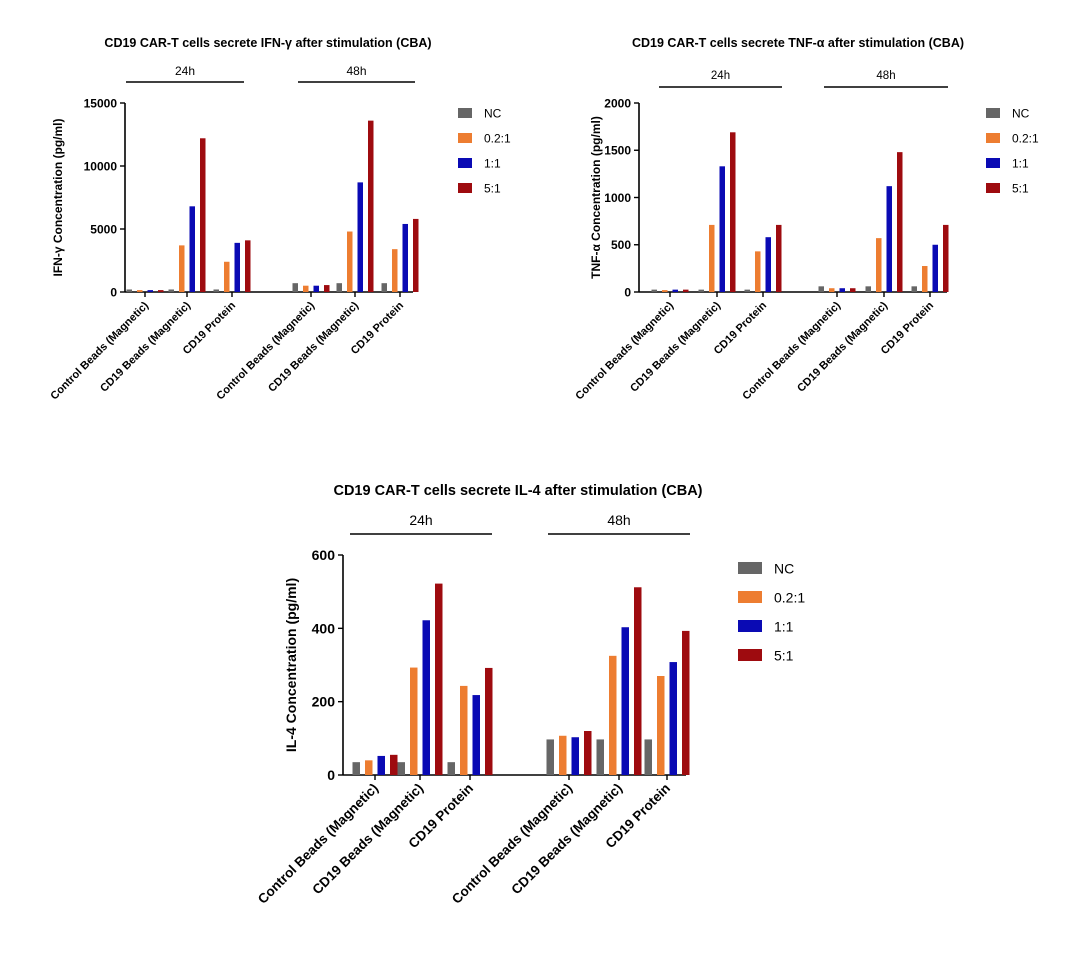 This screenshot has height=960, width=1080. I want to click on chart2-legend-label-0-2-1: 0.2:1, so click(1025, 139).